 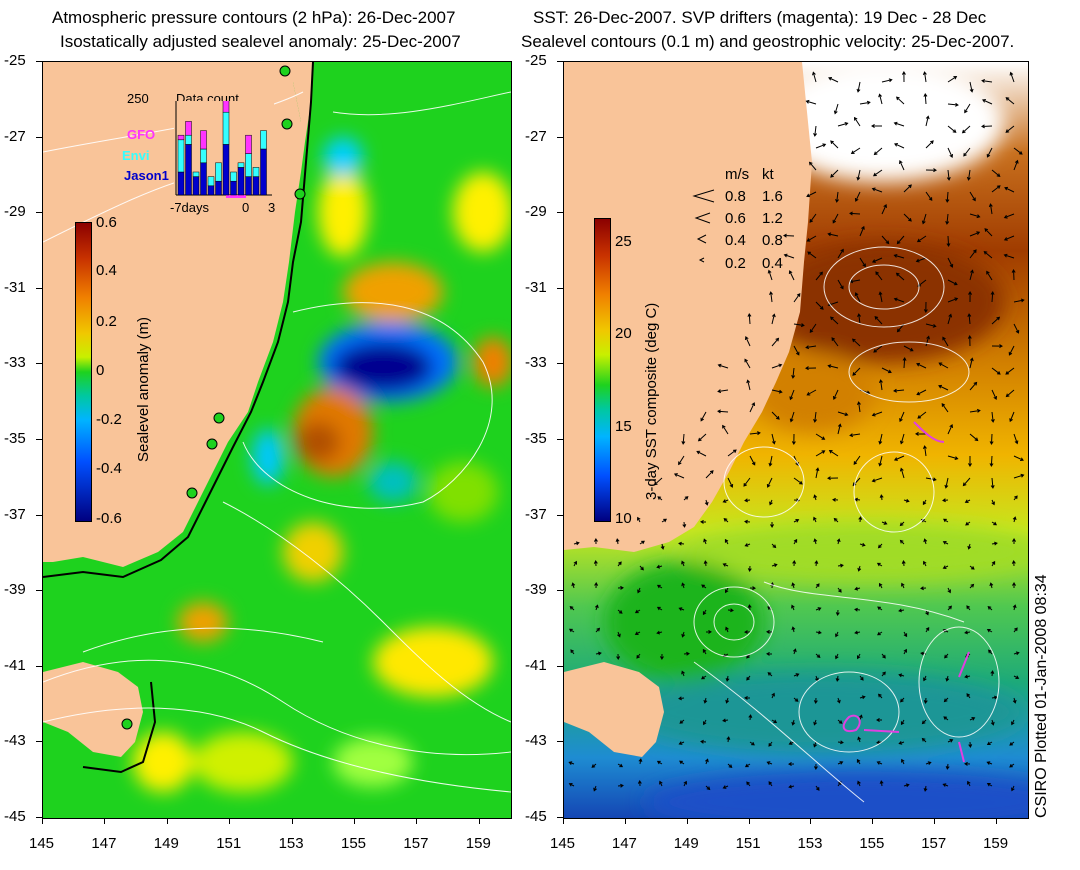 I want to click on velocity-legend-row4-ms: 0.2, so click(x=735, y=263).